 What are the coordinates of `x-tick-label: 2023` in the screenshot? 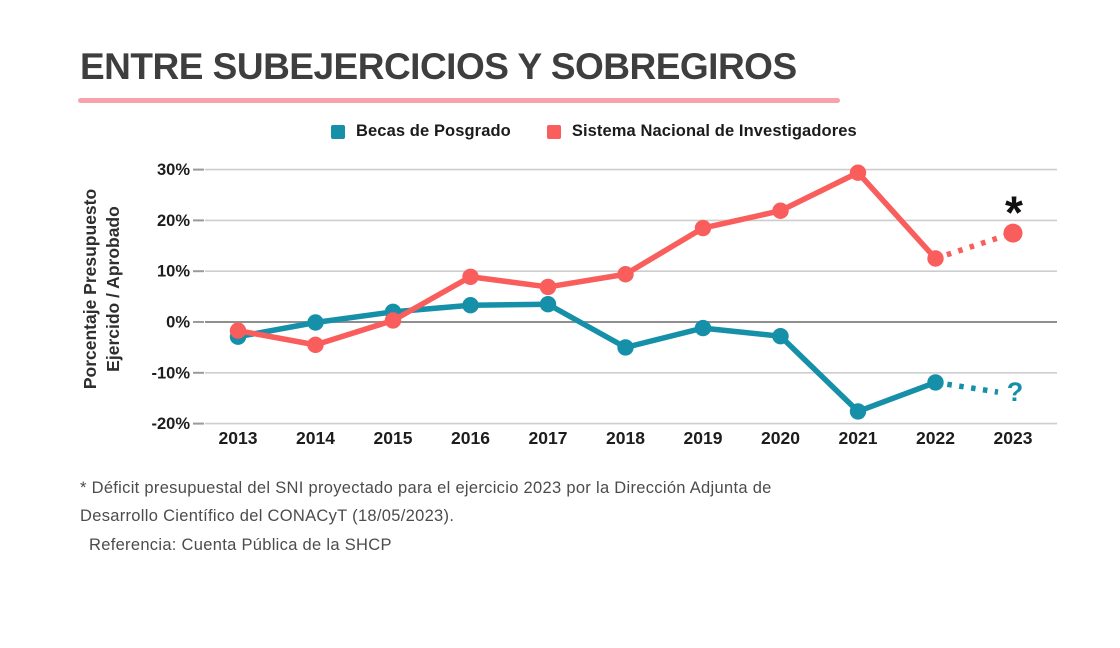 It's located at (1013, 438).